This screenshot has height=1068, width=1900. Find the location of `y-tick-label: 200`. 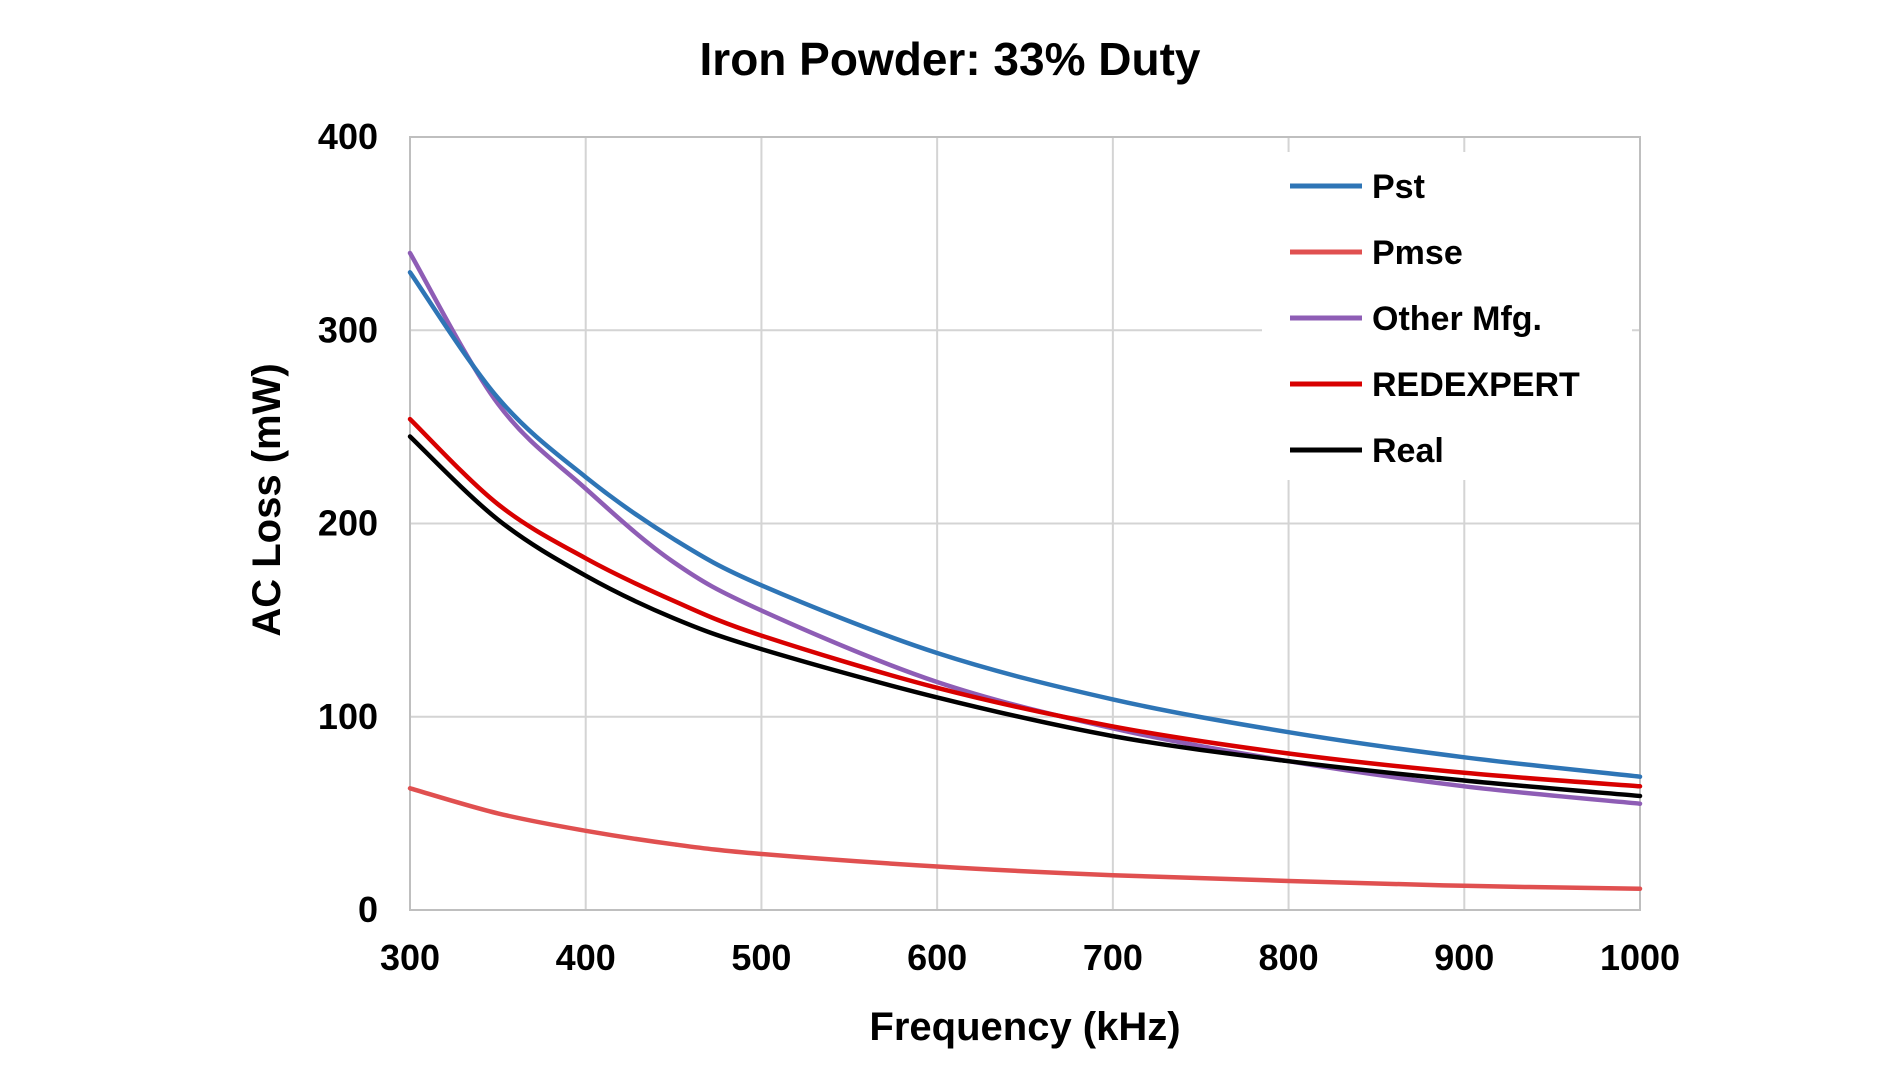

y-tick-label: 200 is located at coordinates (348, 523).